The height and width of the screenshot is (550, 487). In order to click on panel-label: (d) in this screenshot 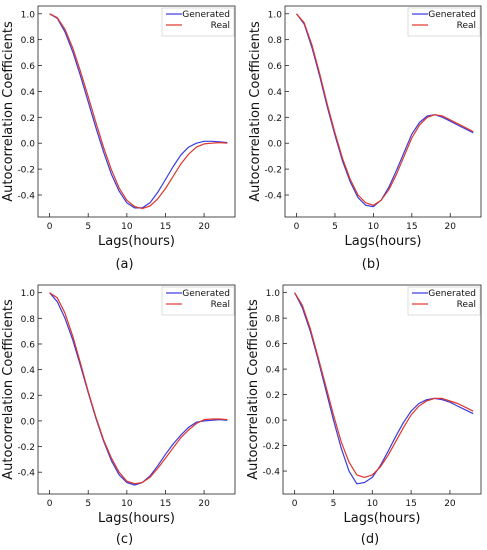, I will do `click(370, 539)`.